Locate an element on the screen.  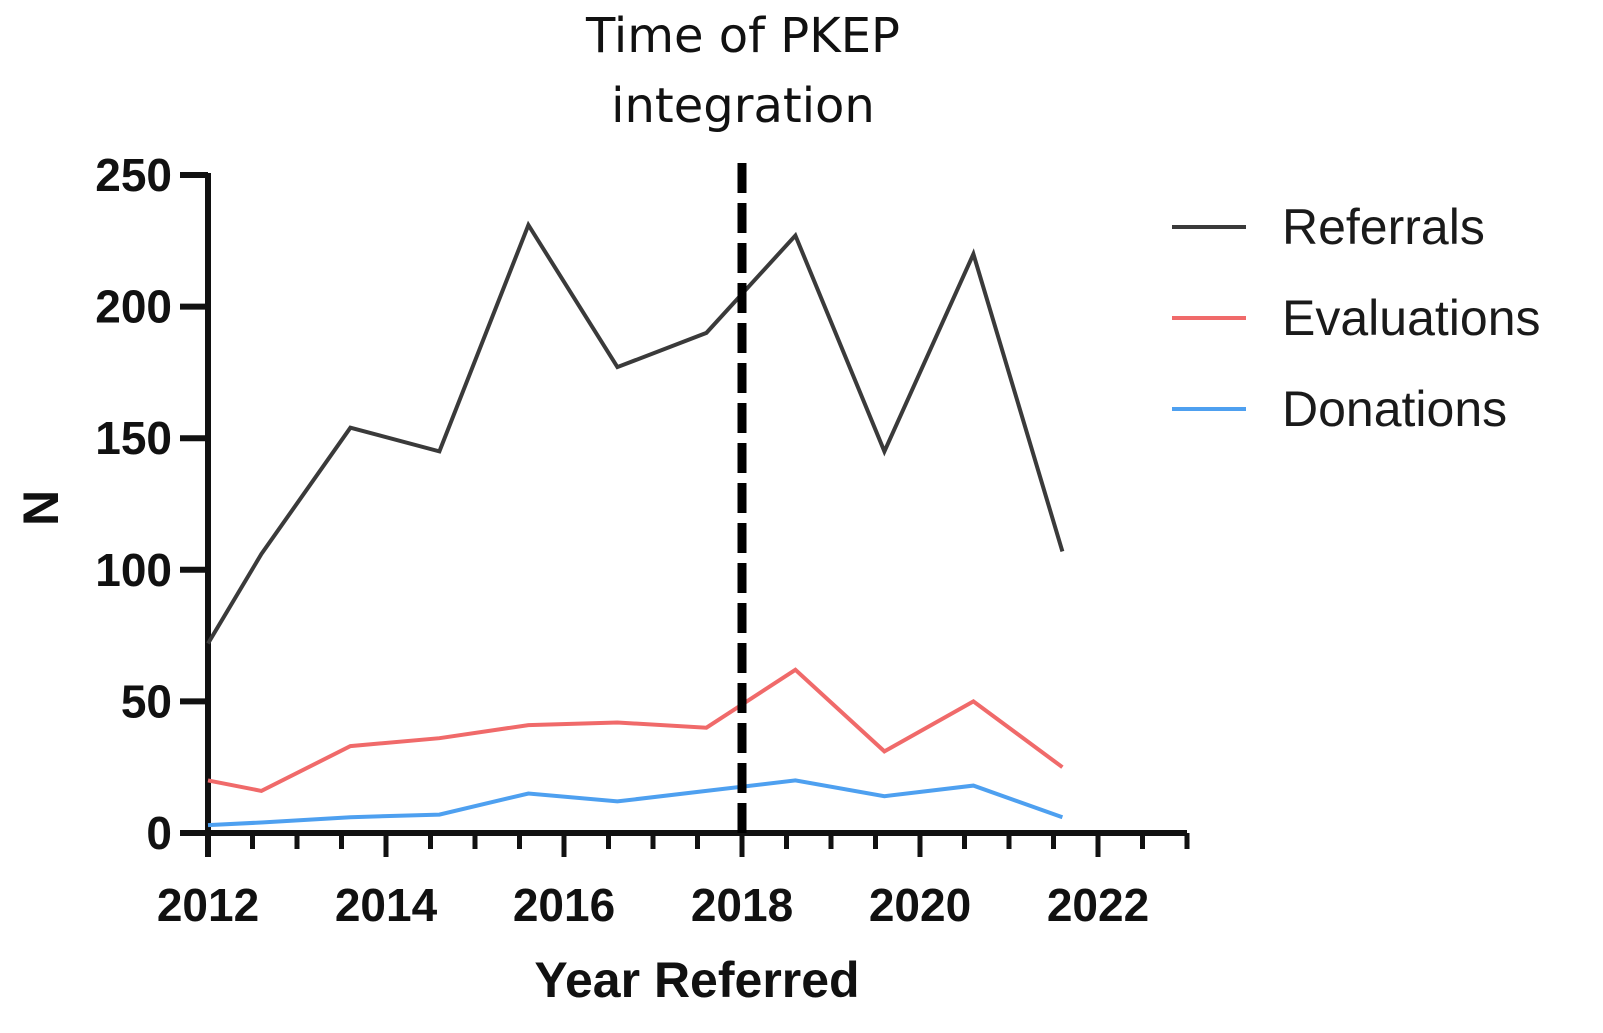
series-line-evaluations is located at coordinates (635, 730).